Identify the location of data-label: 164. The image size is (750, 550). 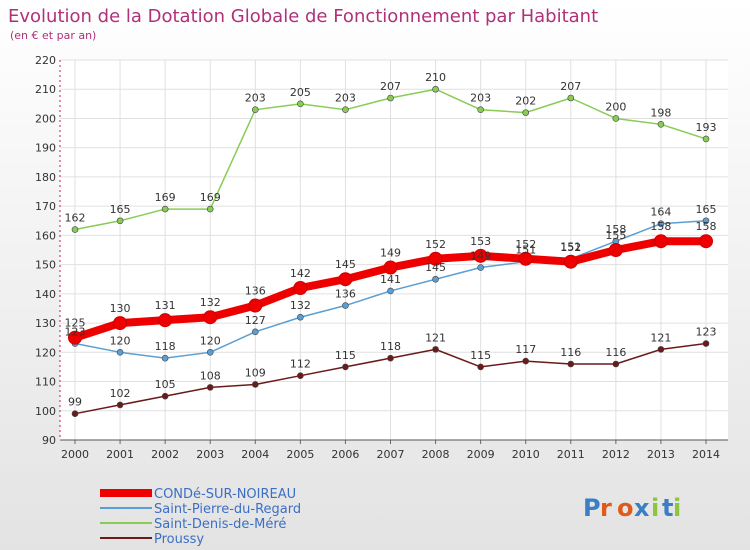
(660, 212).